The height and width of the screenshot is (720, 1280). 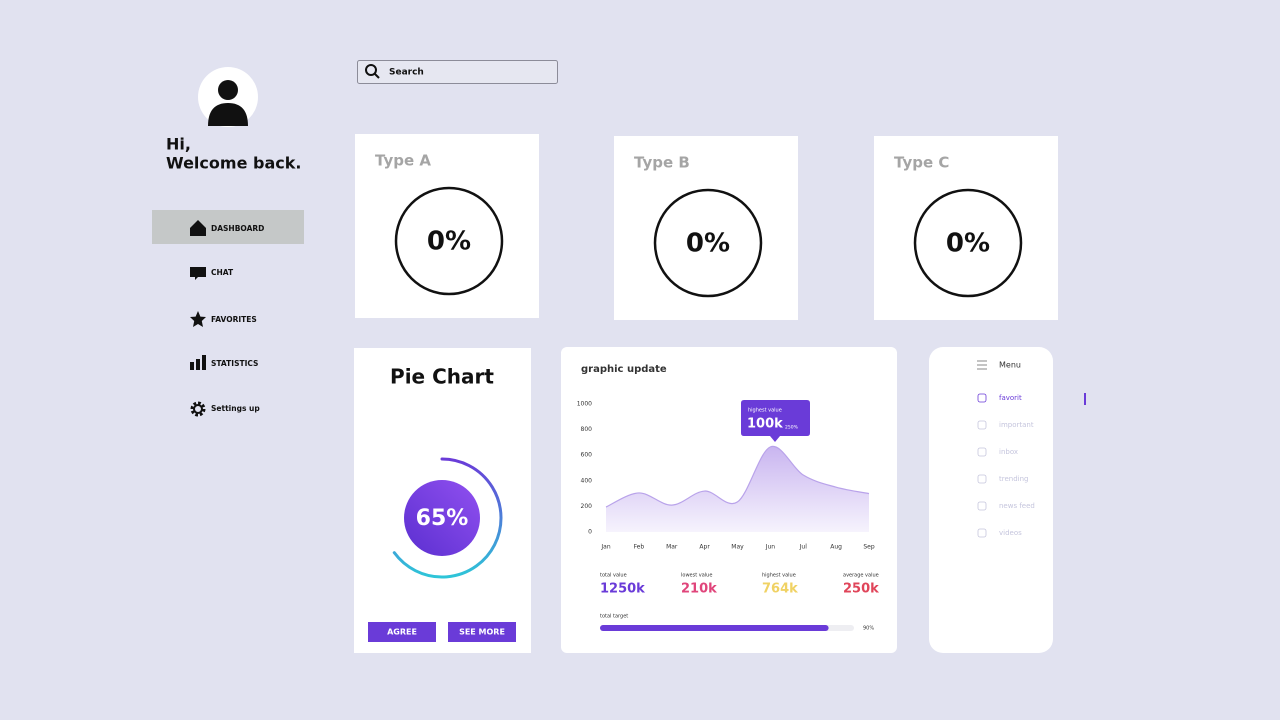 What do you see at coordinates (869, 547) in the screenshot?
I see `x-tick-label: Sep` at bounding box center [869, 547].